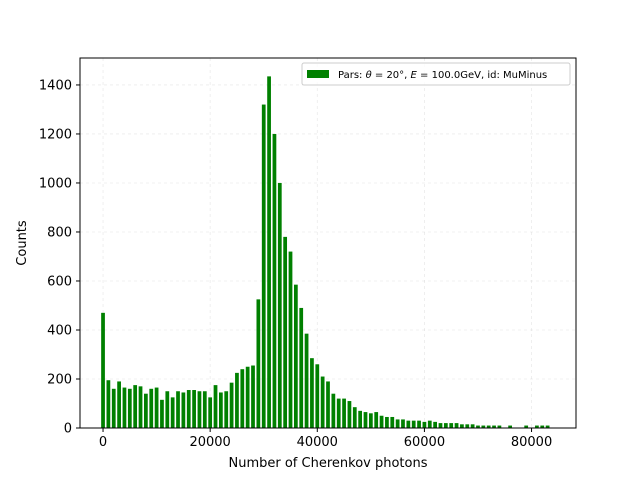 This screenshot has width=640, height=480. What do you see at coordinates (59, 330) in the screenshot?
I see `y-tick-label: 400` at bounding box center [59, 330].